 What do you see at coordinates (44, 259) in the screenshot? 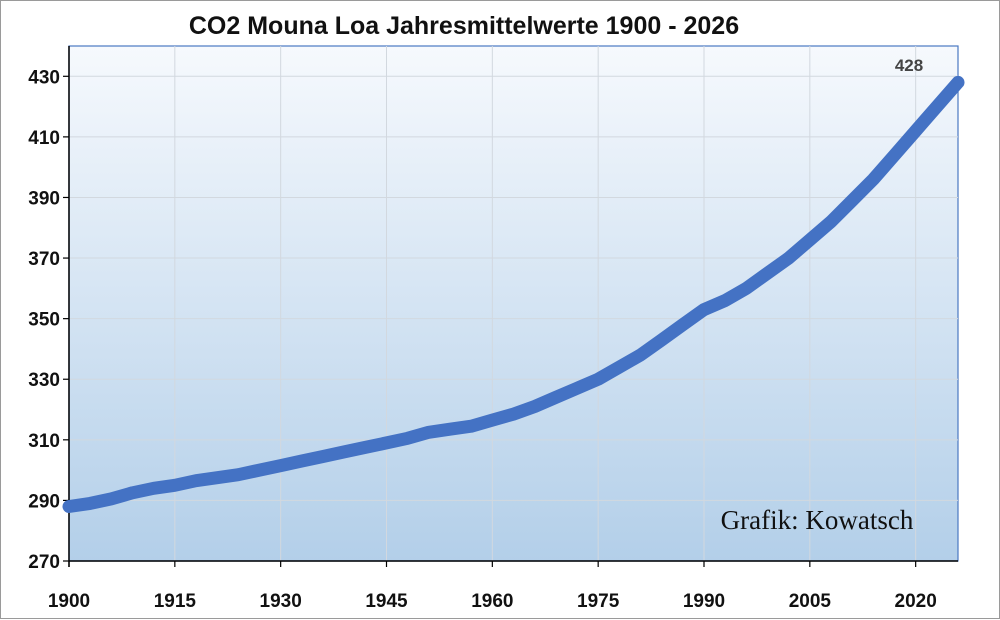
I see `y-tick-label: 370` at bounding box center [44, 259].